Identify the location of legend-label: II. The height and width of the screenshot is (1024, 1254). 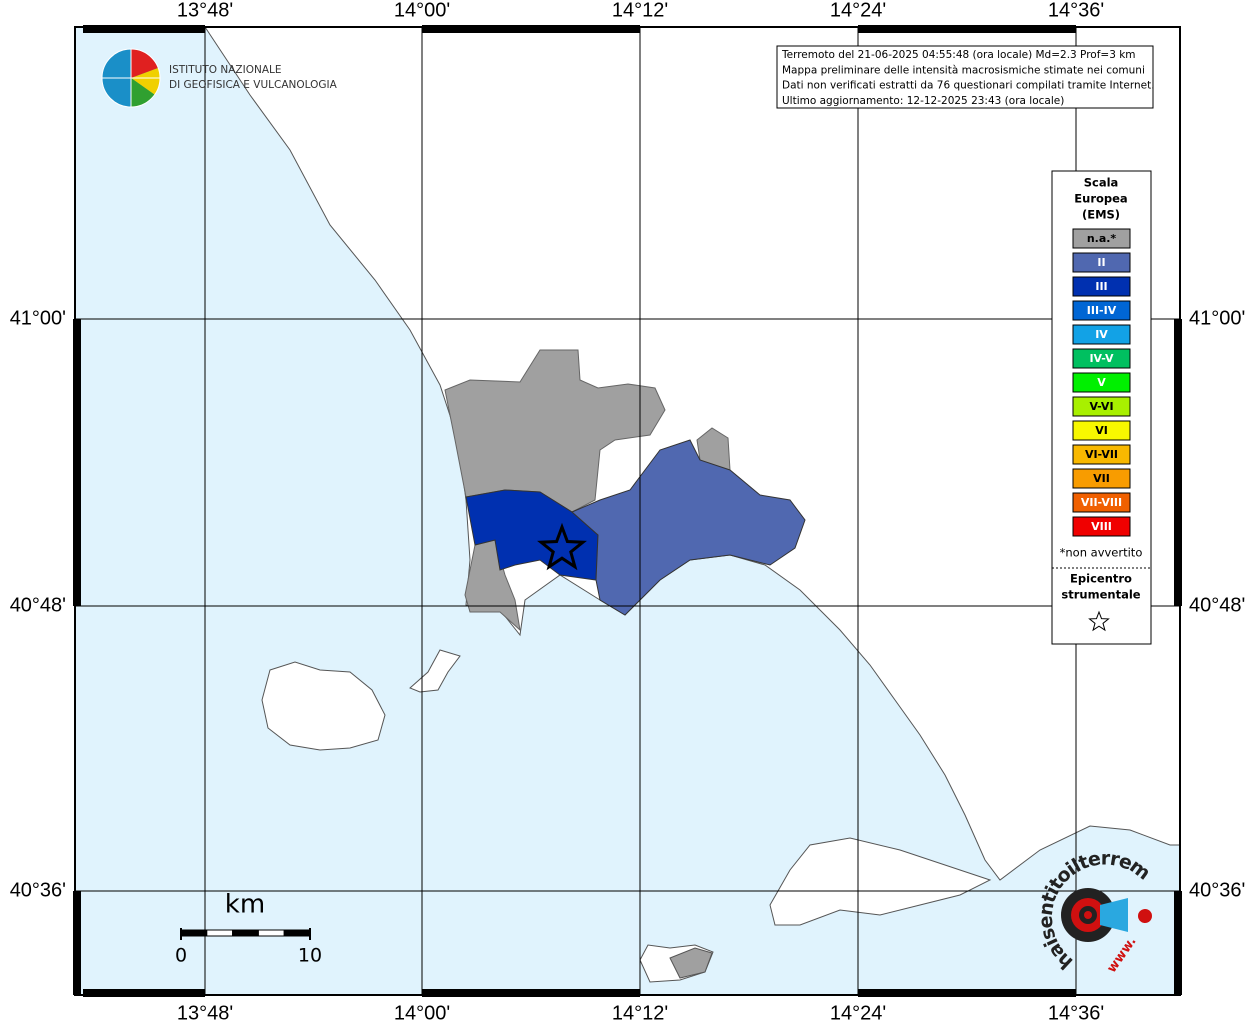
(1101, 262).